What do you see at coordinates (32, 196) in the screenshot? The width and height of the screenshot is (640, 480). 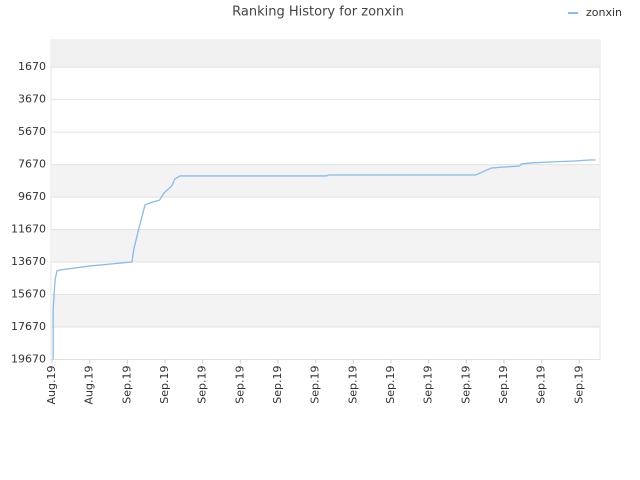 I see `y-tick-label: 9670` at bounding box center [32, 196].